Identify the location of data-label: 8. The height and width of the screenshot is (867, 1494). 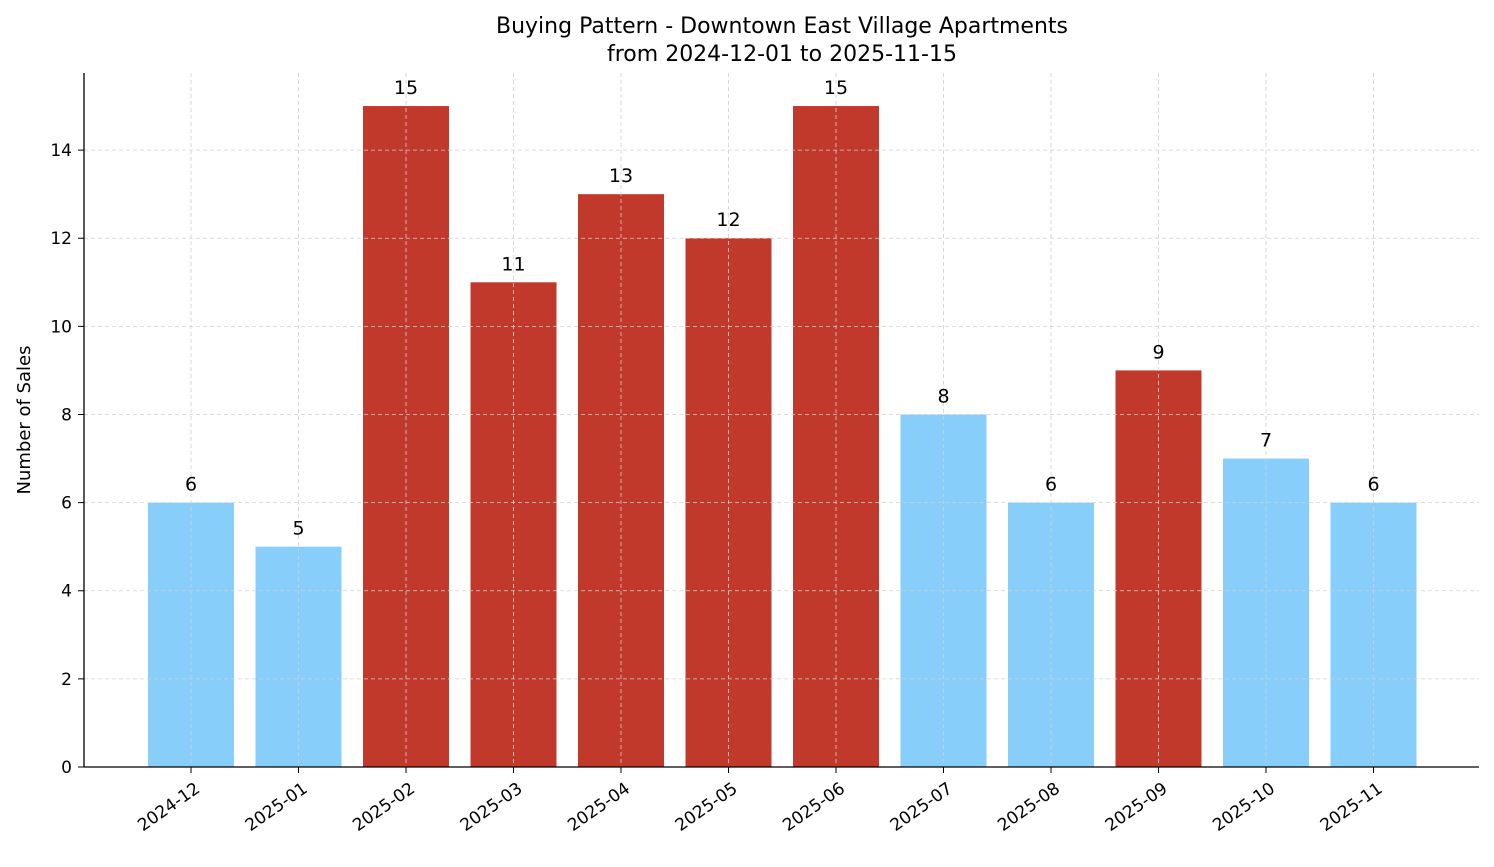
(943, 396).